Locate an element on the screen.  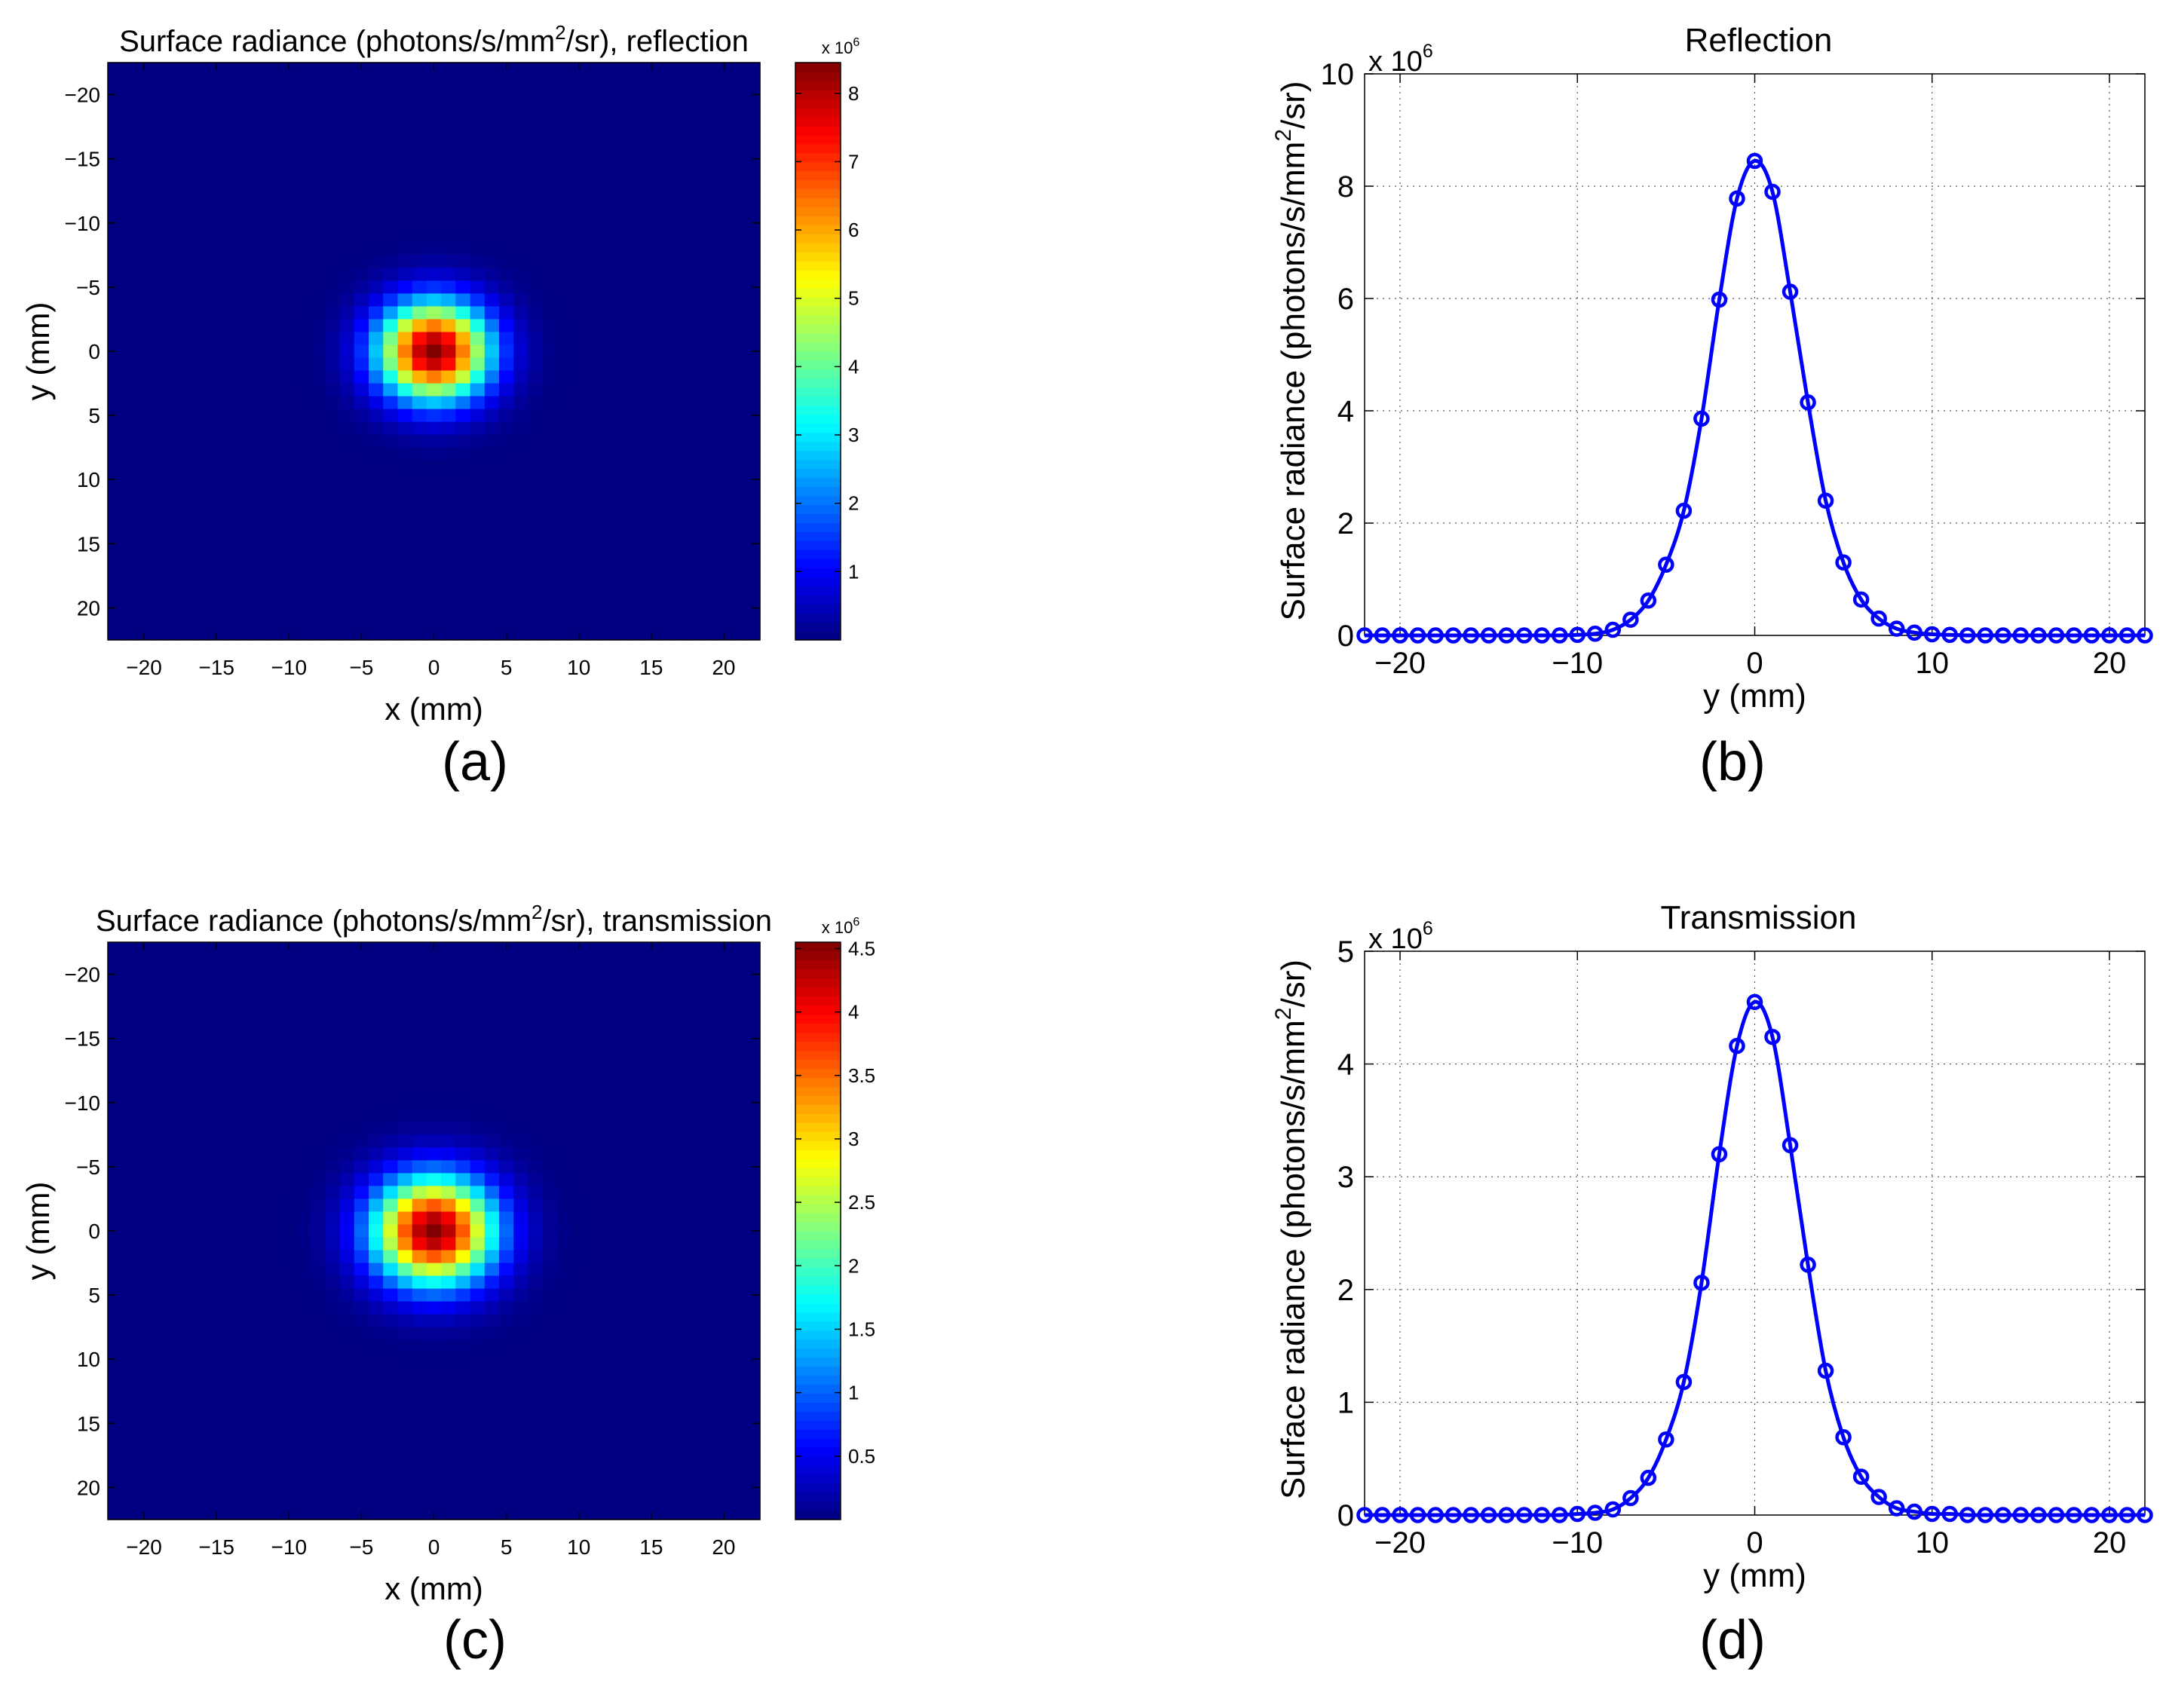
y-tick-label: 20 is located at coordinates (88, 1487).